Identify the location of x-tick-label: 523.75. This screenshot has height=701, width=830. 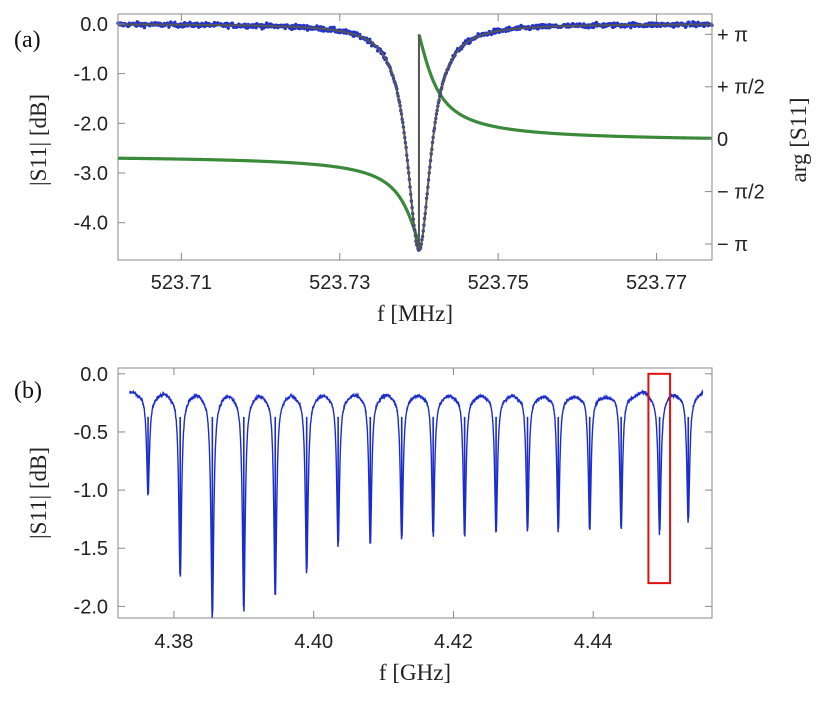
(498, 283).